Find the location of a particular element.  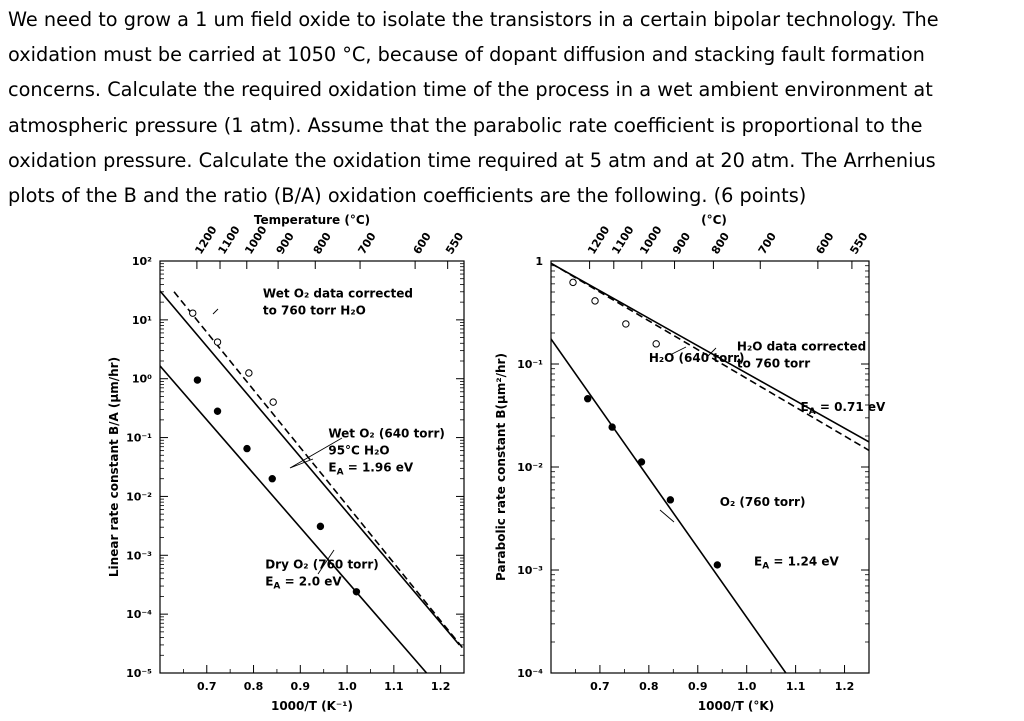

annotation-text: 95°C H₂O is located at coordinates (358, 451).